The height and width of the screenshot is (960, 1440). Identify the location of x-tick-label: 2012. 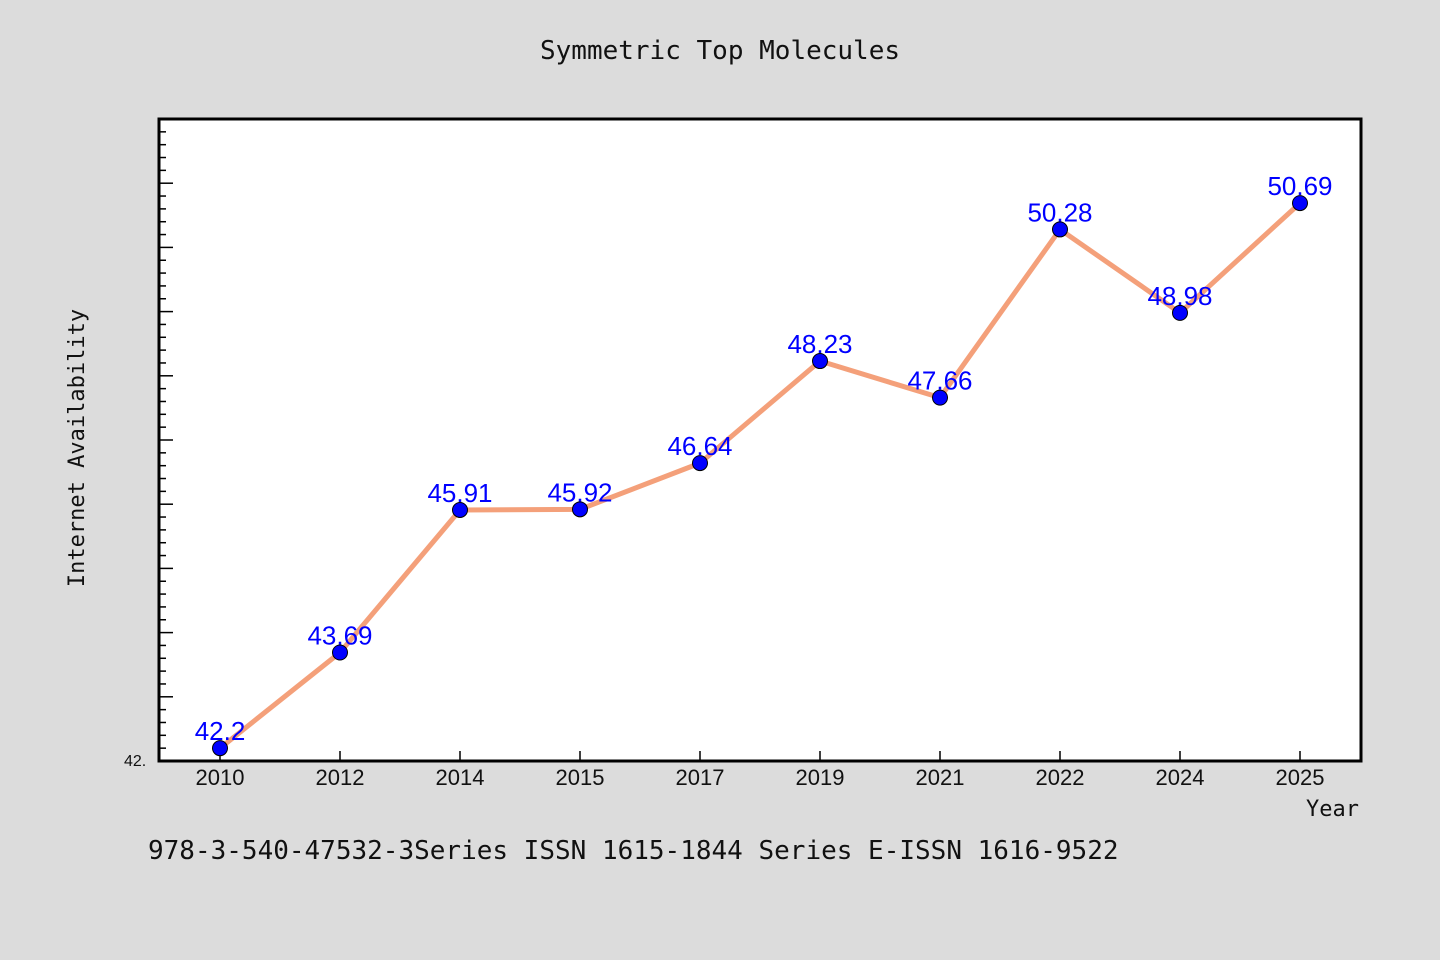
(340, 777).